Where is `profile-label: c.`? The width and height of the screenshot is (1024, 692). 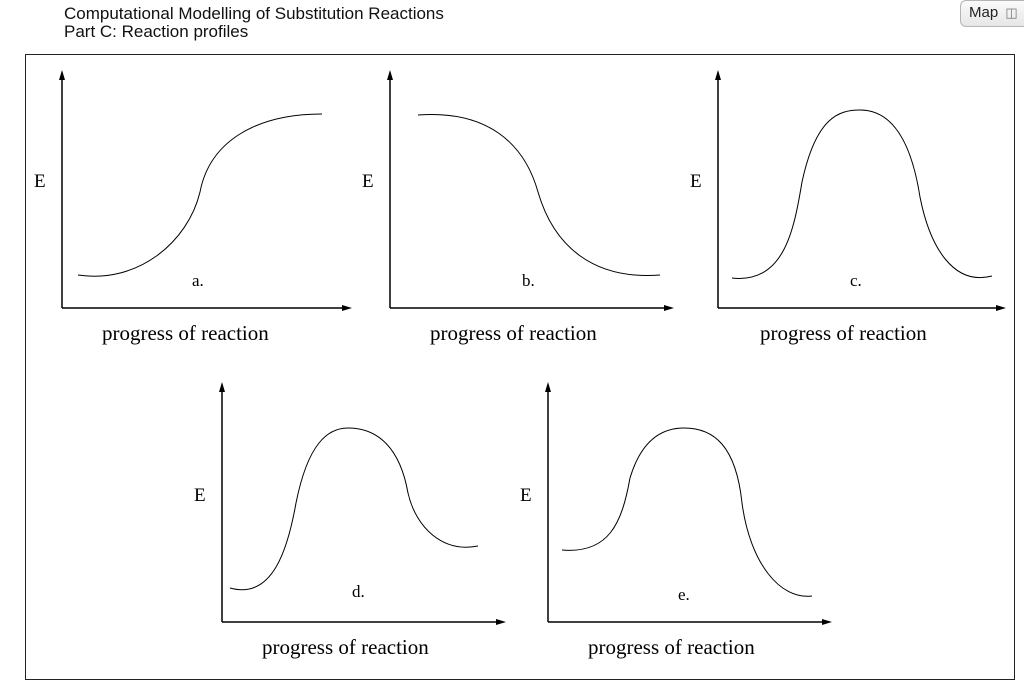
profile-label: c. is located at coordinates (856, 280).